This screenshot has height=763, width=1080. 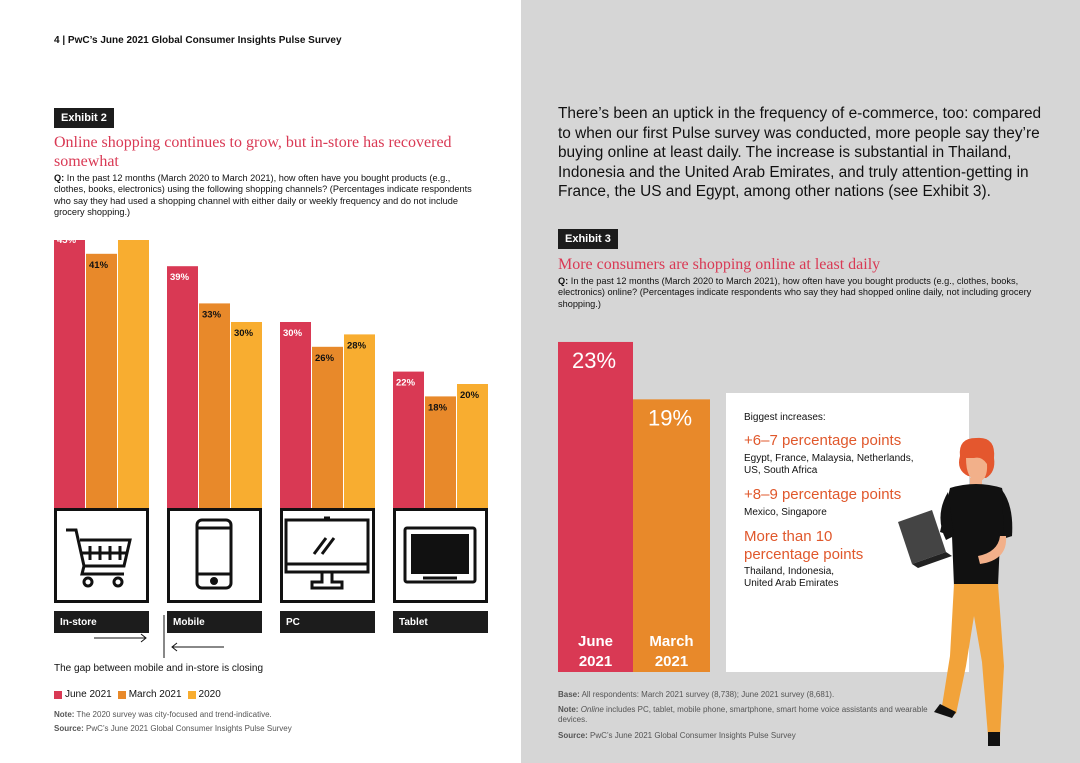 What do you see at coordinates (785, 417) in the screenshot?
I see `increases-heading: Biggest increases:` at bounding box center [785, 417].